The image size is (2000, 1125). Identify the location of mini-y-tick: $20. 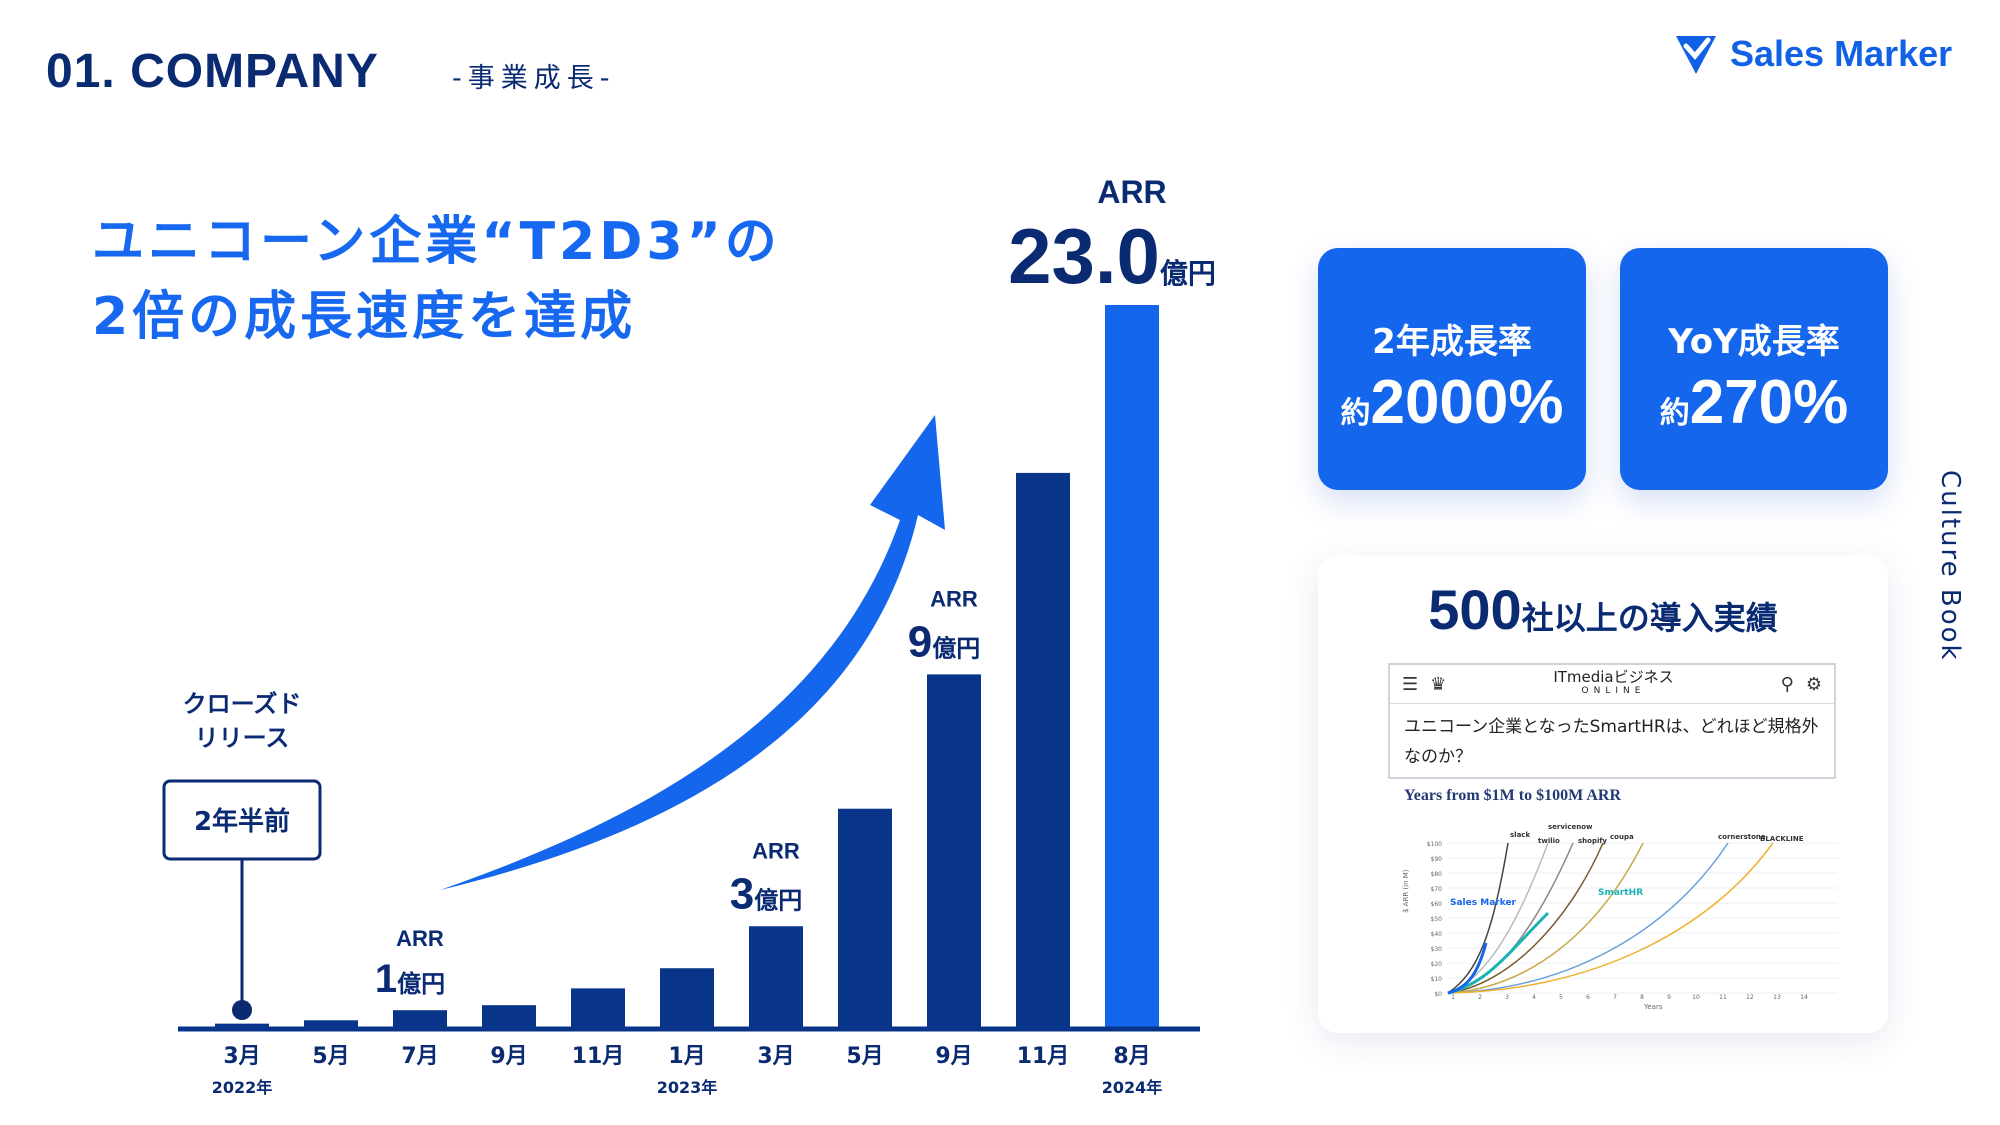
(1437, 964).